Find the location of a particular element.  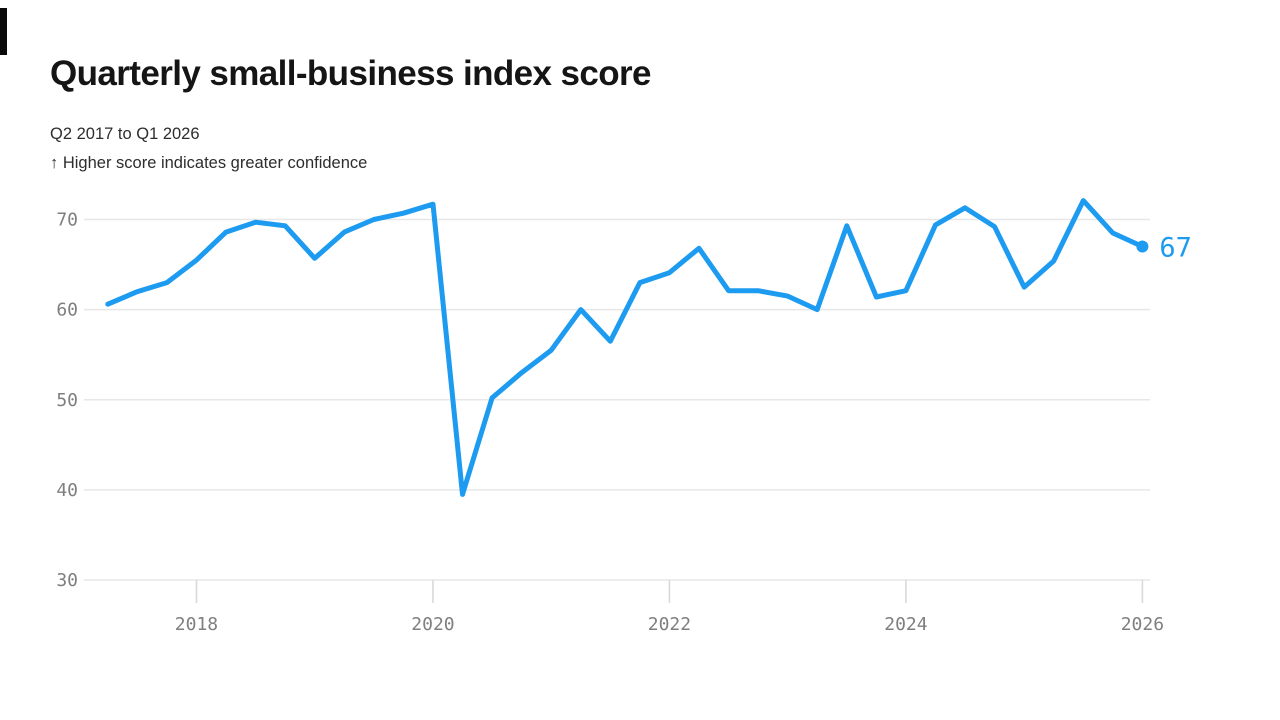

x-axis-label: 2022 is located at coordinates (669, 624).